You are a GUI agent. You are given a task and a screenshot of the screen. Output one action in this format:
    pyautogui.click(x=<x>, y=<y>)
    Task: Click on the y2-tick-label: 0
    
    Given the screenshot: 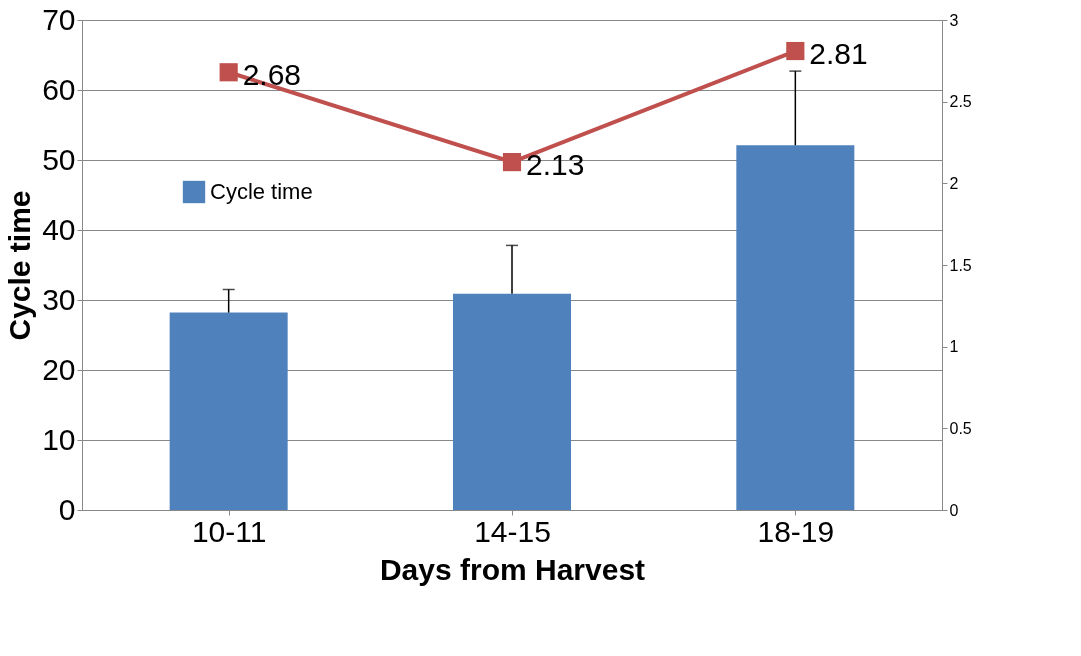 What is the action you would take?
    pyautogui.click(x=954, y=510)
    